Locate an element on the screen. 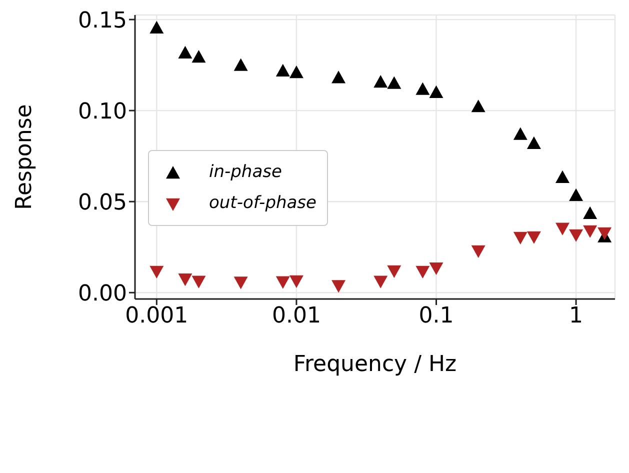  legend-label: out-of-phase is located at coordinates (262, 203).